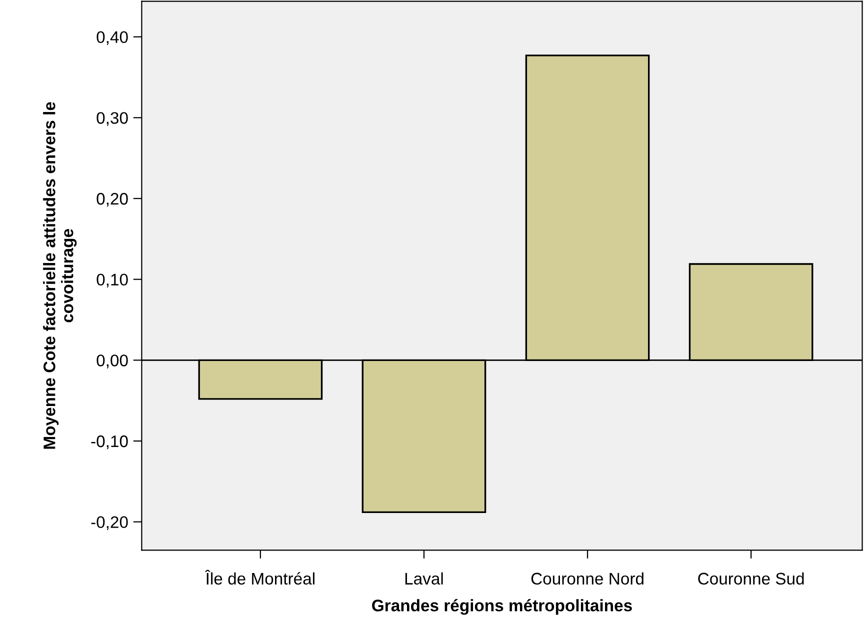 Image resolution: width=864 pixels, height=636 pixels. Describe the element at coordinates (109, 442) in the screenshot. I see `y-tick-label: -0,10` at that location.